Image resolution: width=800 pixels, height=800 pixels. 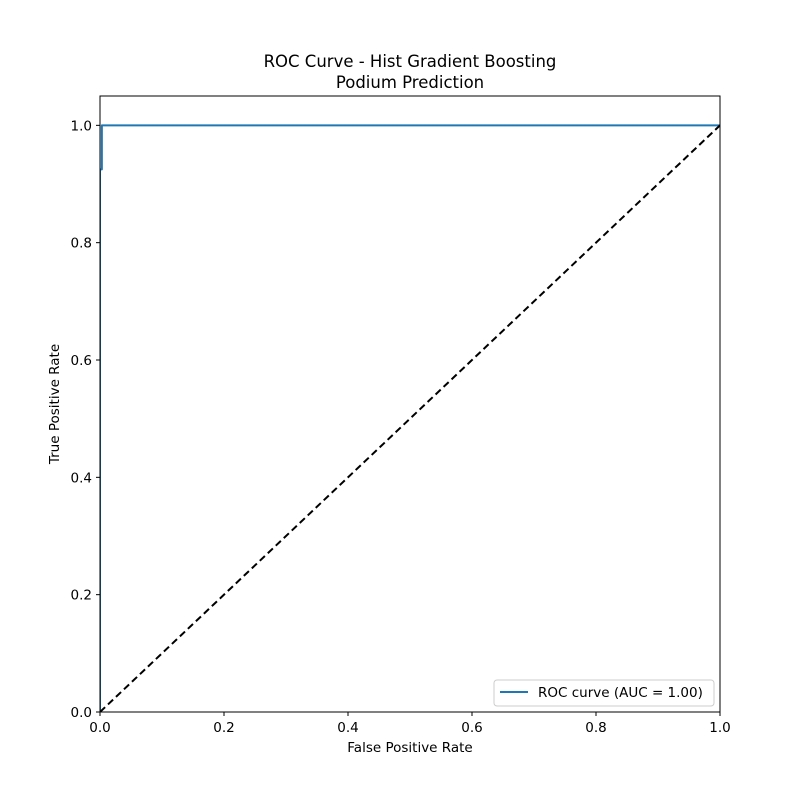 I want to click on x-tick-label: 0.2, so click(x=223, y=728).